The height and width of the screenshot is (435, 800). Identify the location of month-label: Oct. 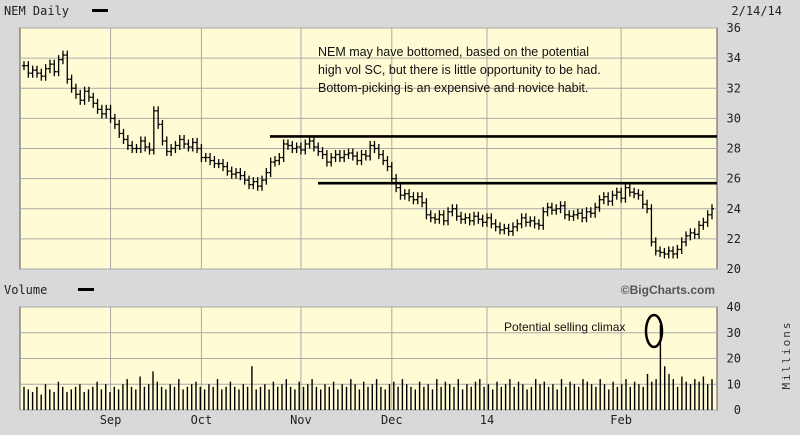
(202, 420).